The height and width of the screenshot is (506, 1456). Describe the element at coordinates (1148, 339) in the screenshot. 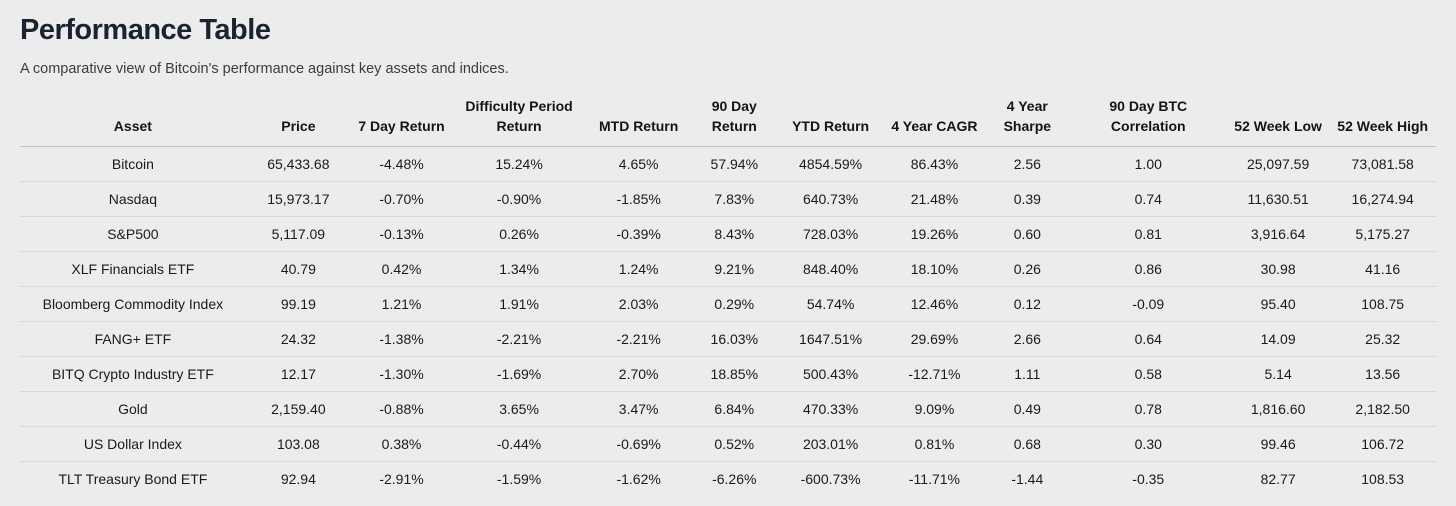

I see `cell-btc_correlation_90d: 0.64` at that location.